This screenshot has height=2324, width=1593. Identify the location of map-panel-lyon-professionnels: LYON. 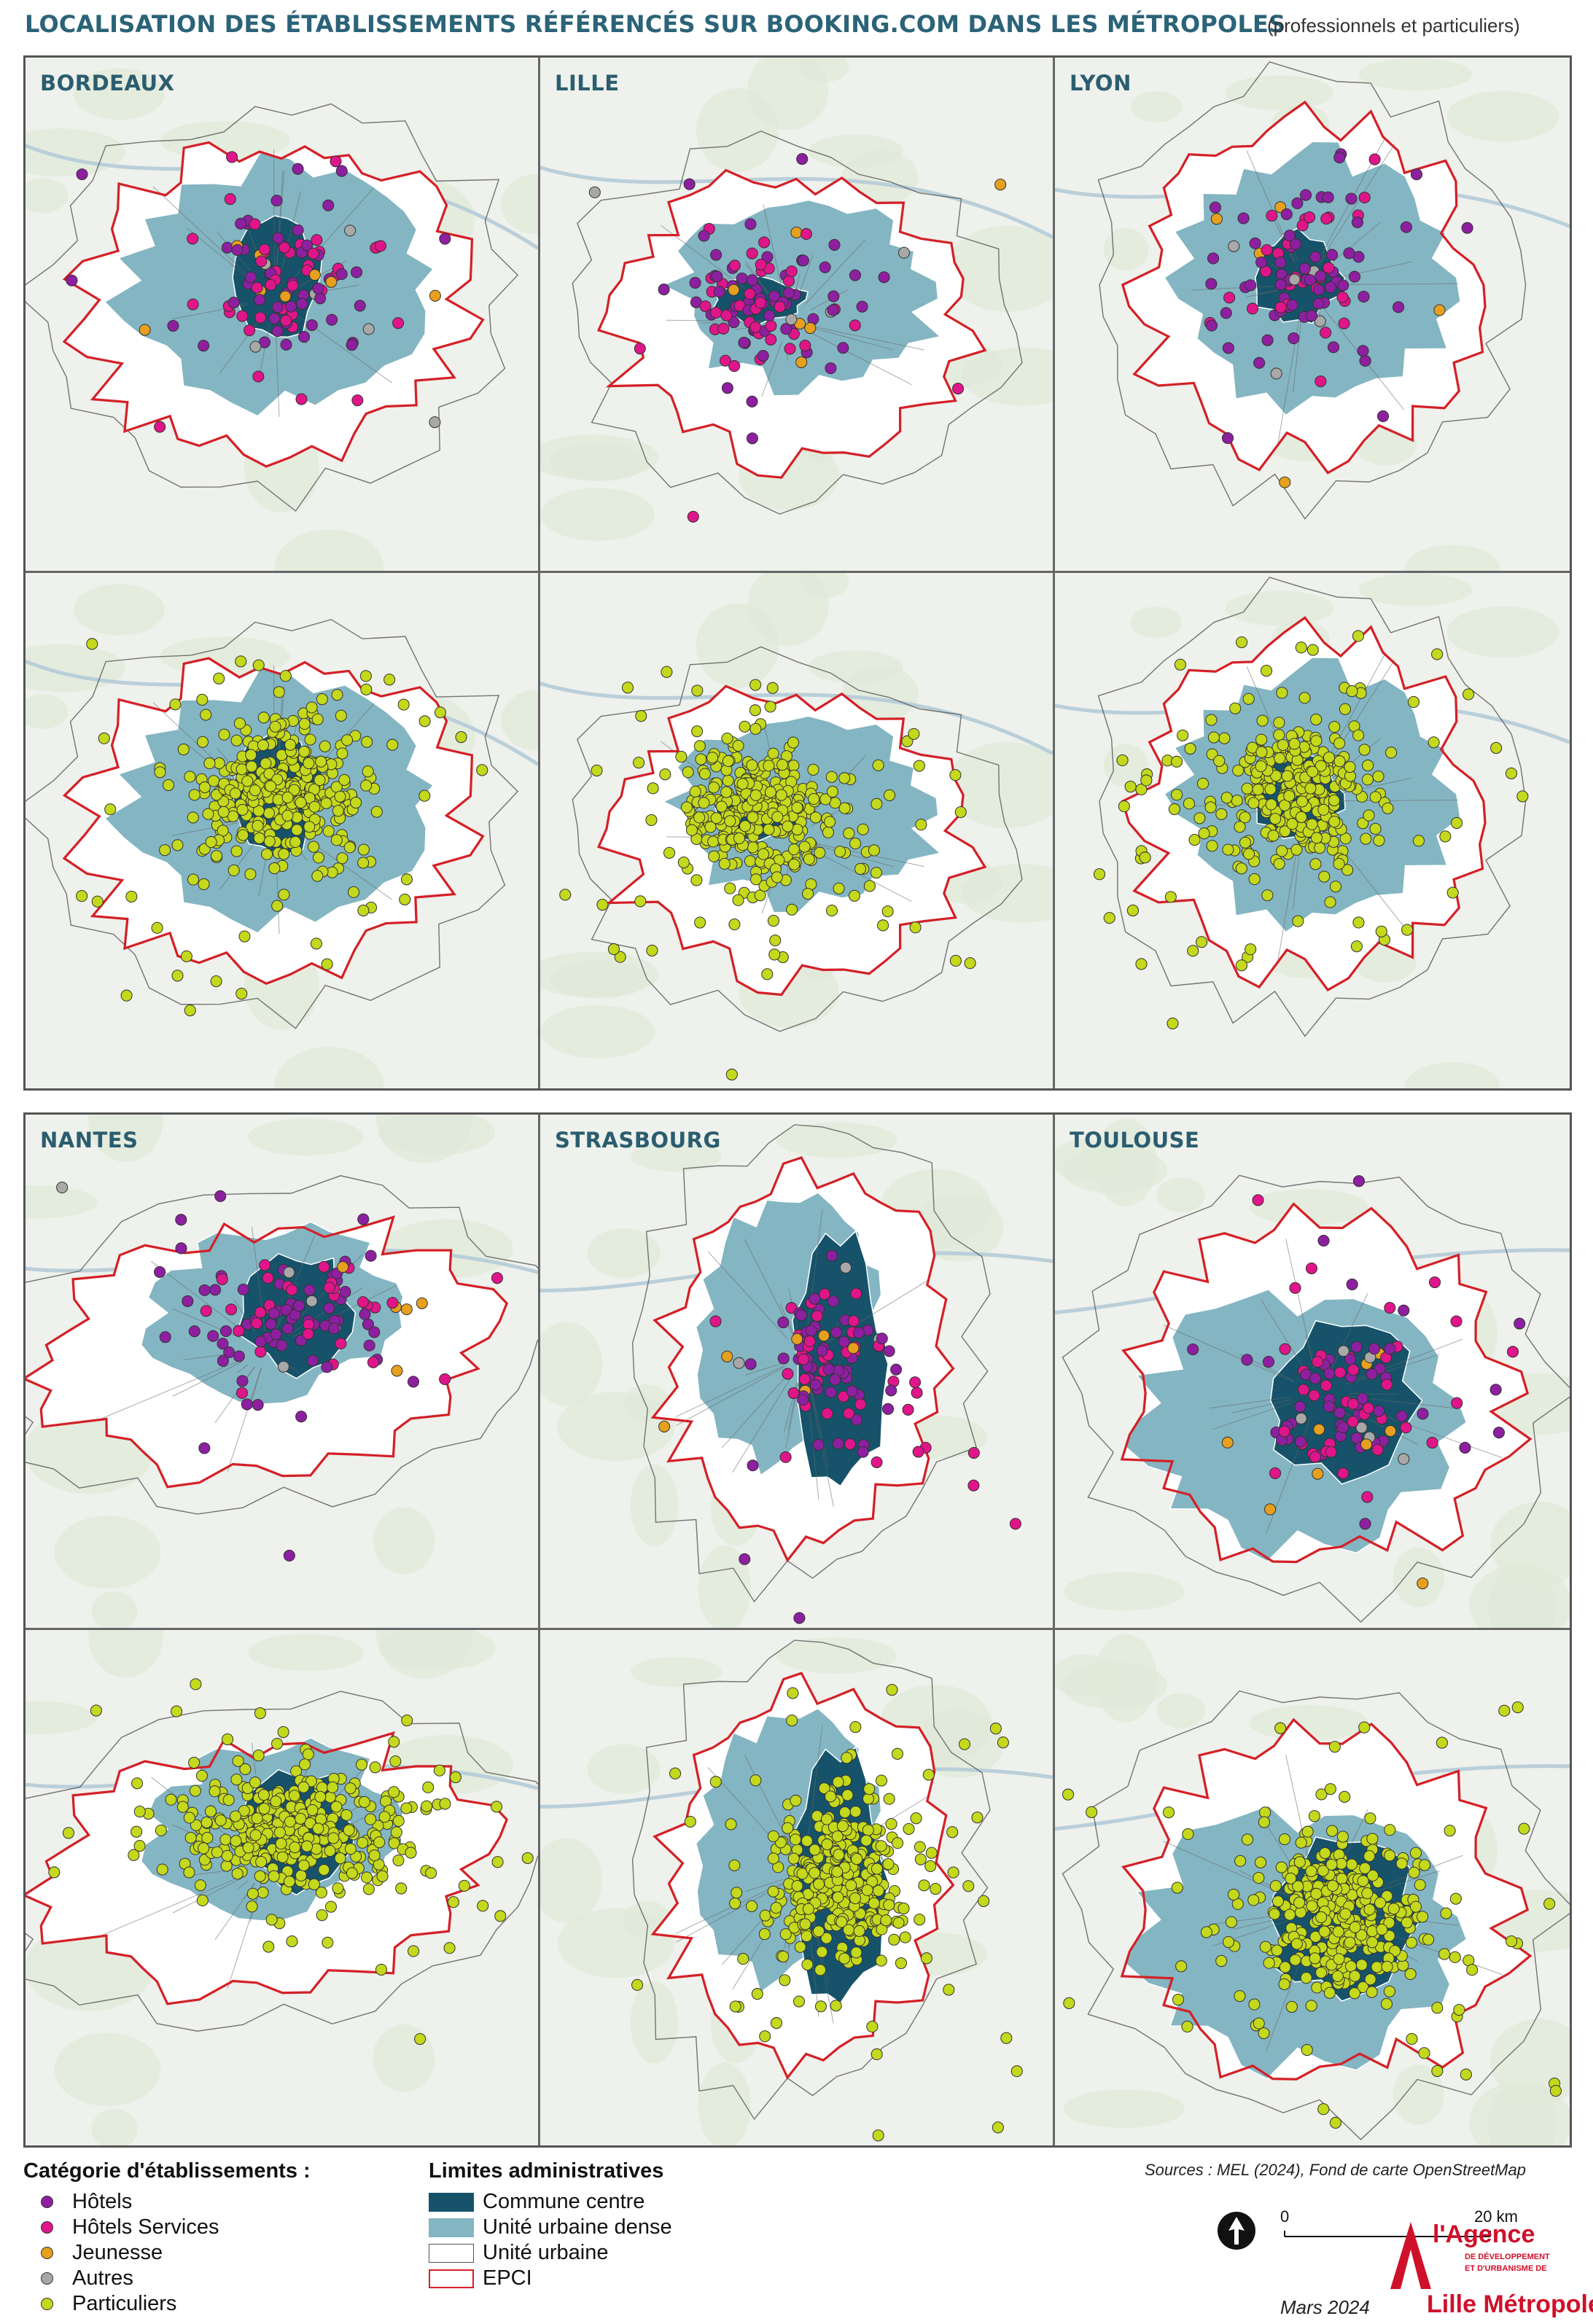
(1313, 315).